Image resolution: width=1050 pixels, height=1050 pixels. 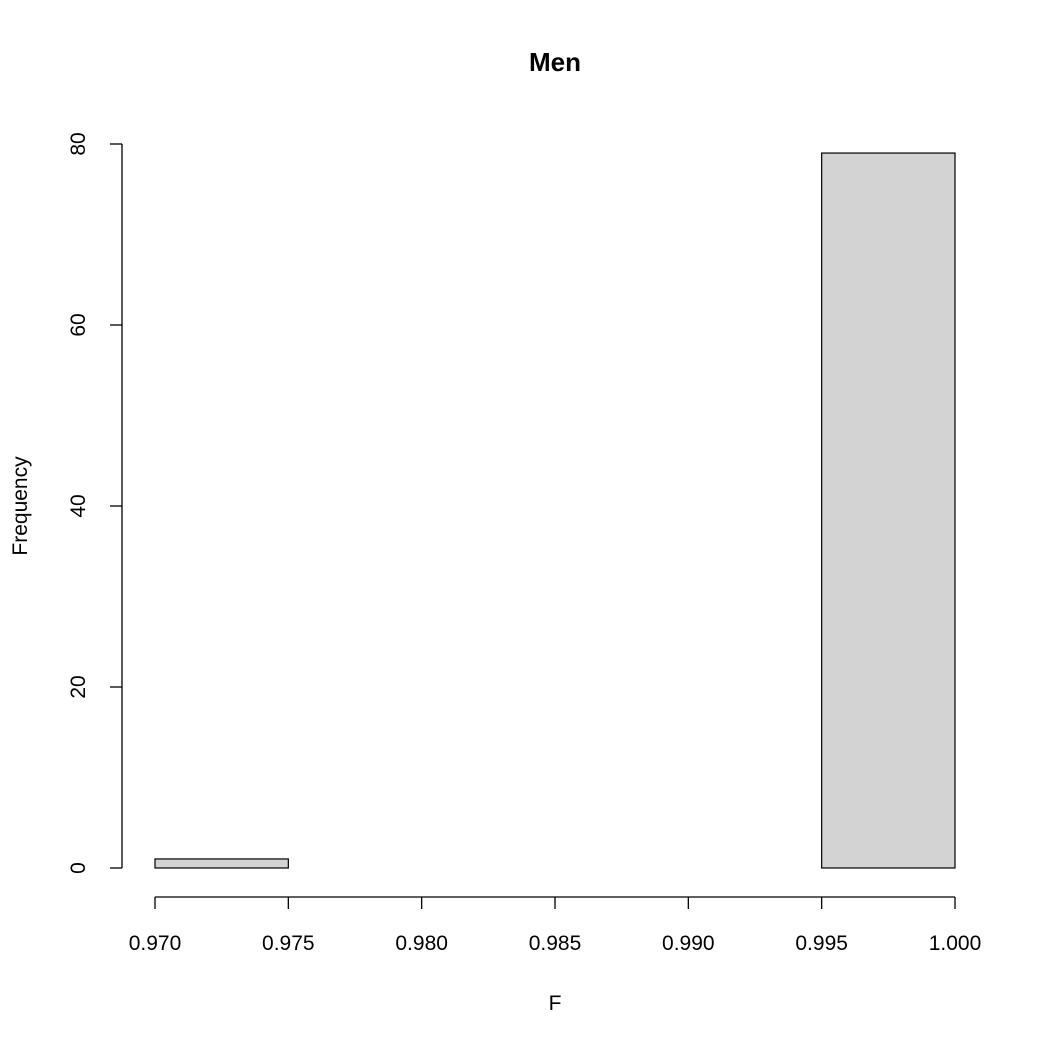 What do you see at coordinates (288, 943) in the screenshot?
I see `x-tick-label: 0.975` at bounding box center [288, 943].